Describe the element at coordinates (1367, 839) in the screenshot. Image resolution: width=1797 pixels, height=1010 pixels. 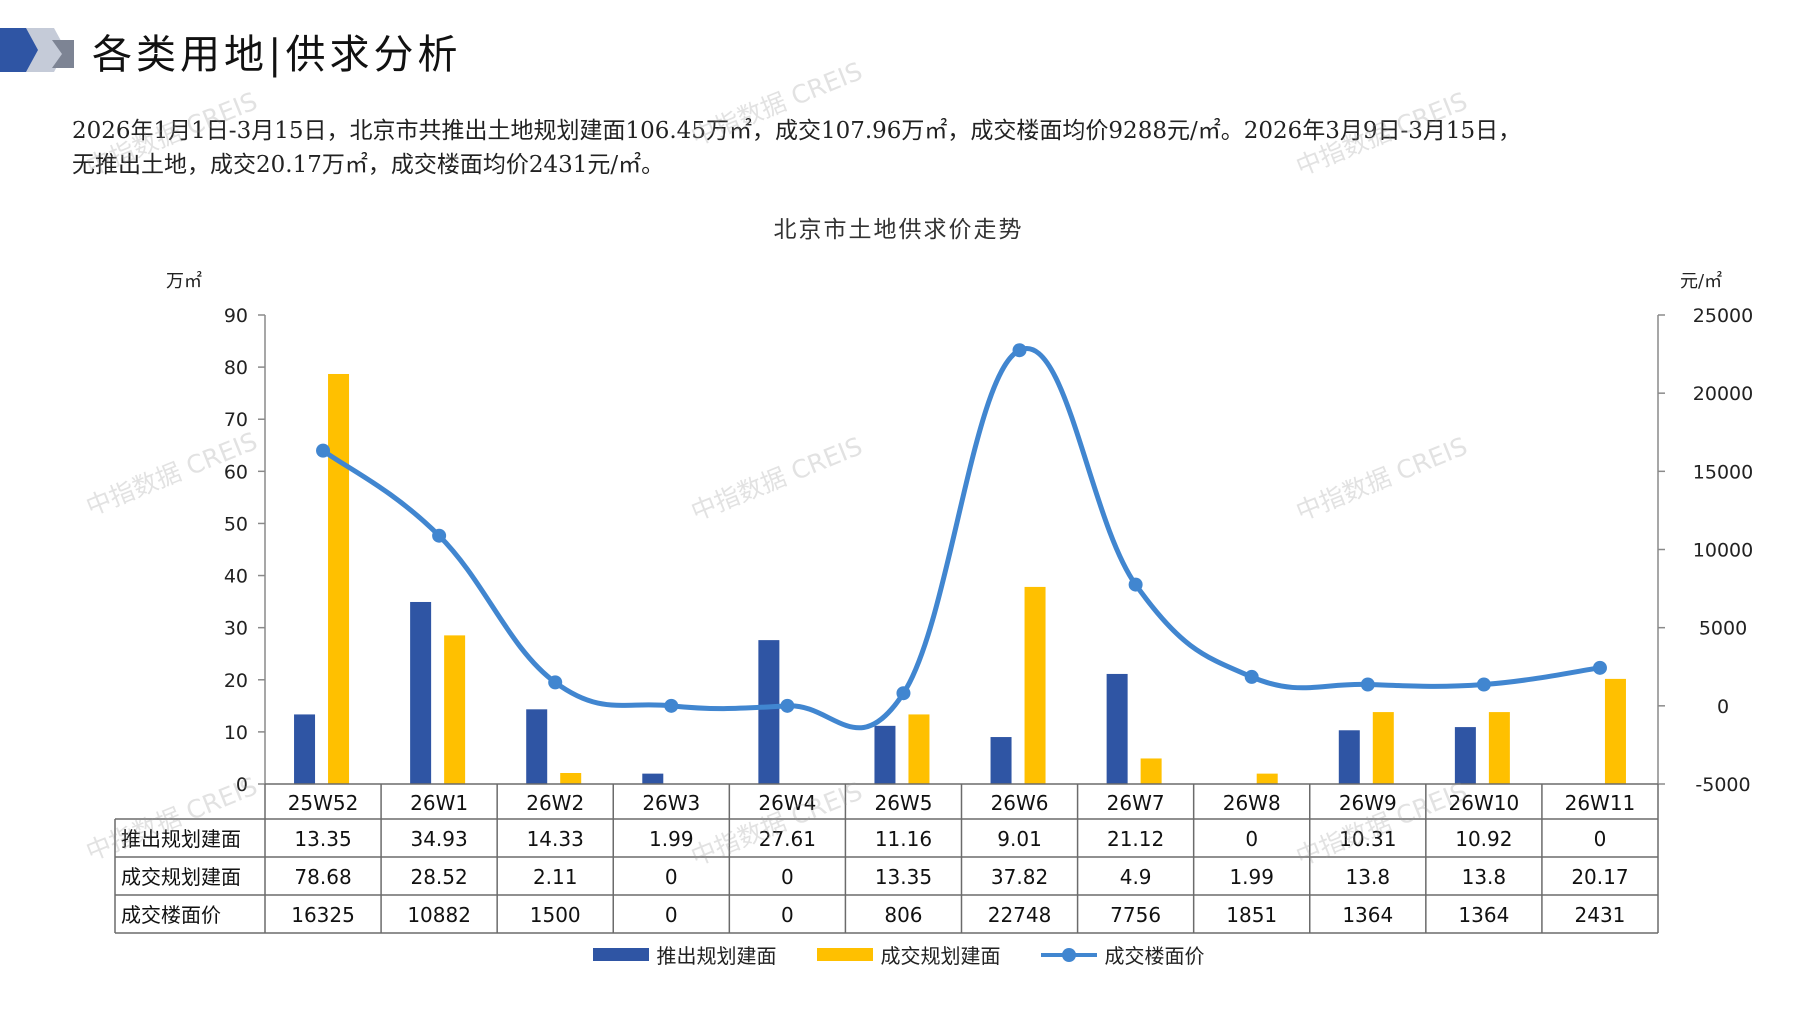
I see `data-label: 10.31` at that location.